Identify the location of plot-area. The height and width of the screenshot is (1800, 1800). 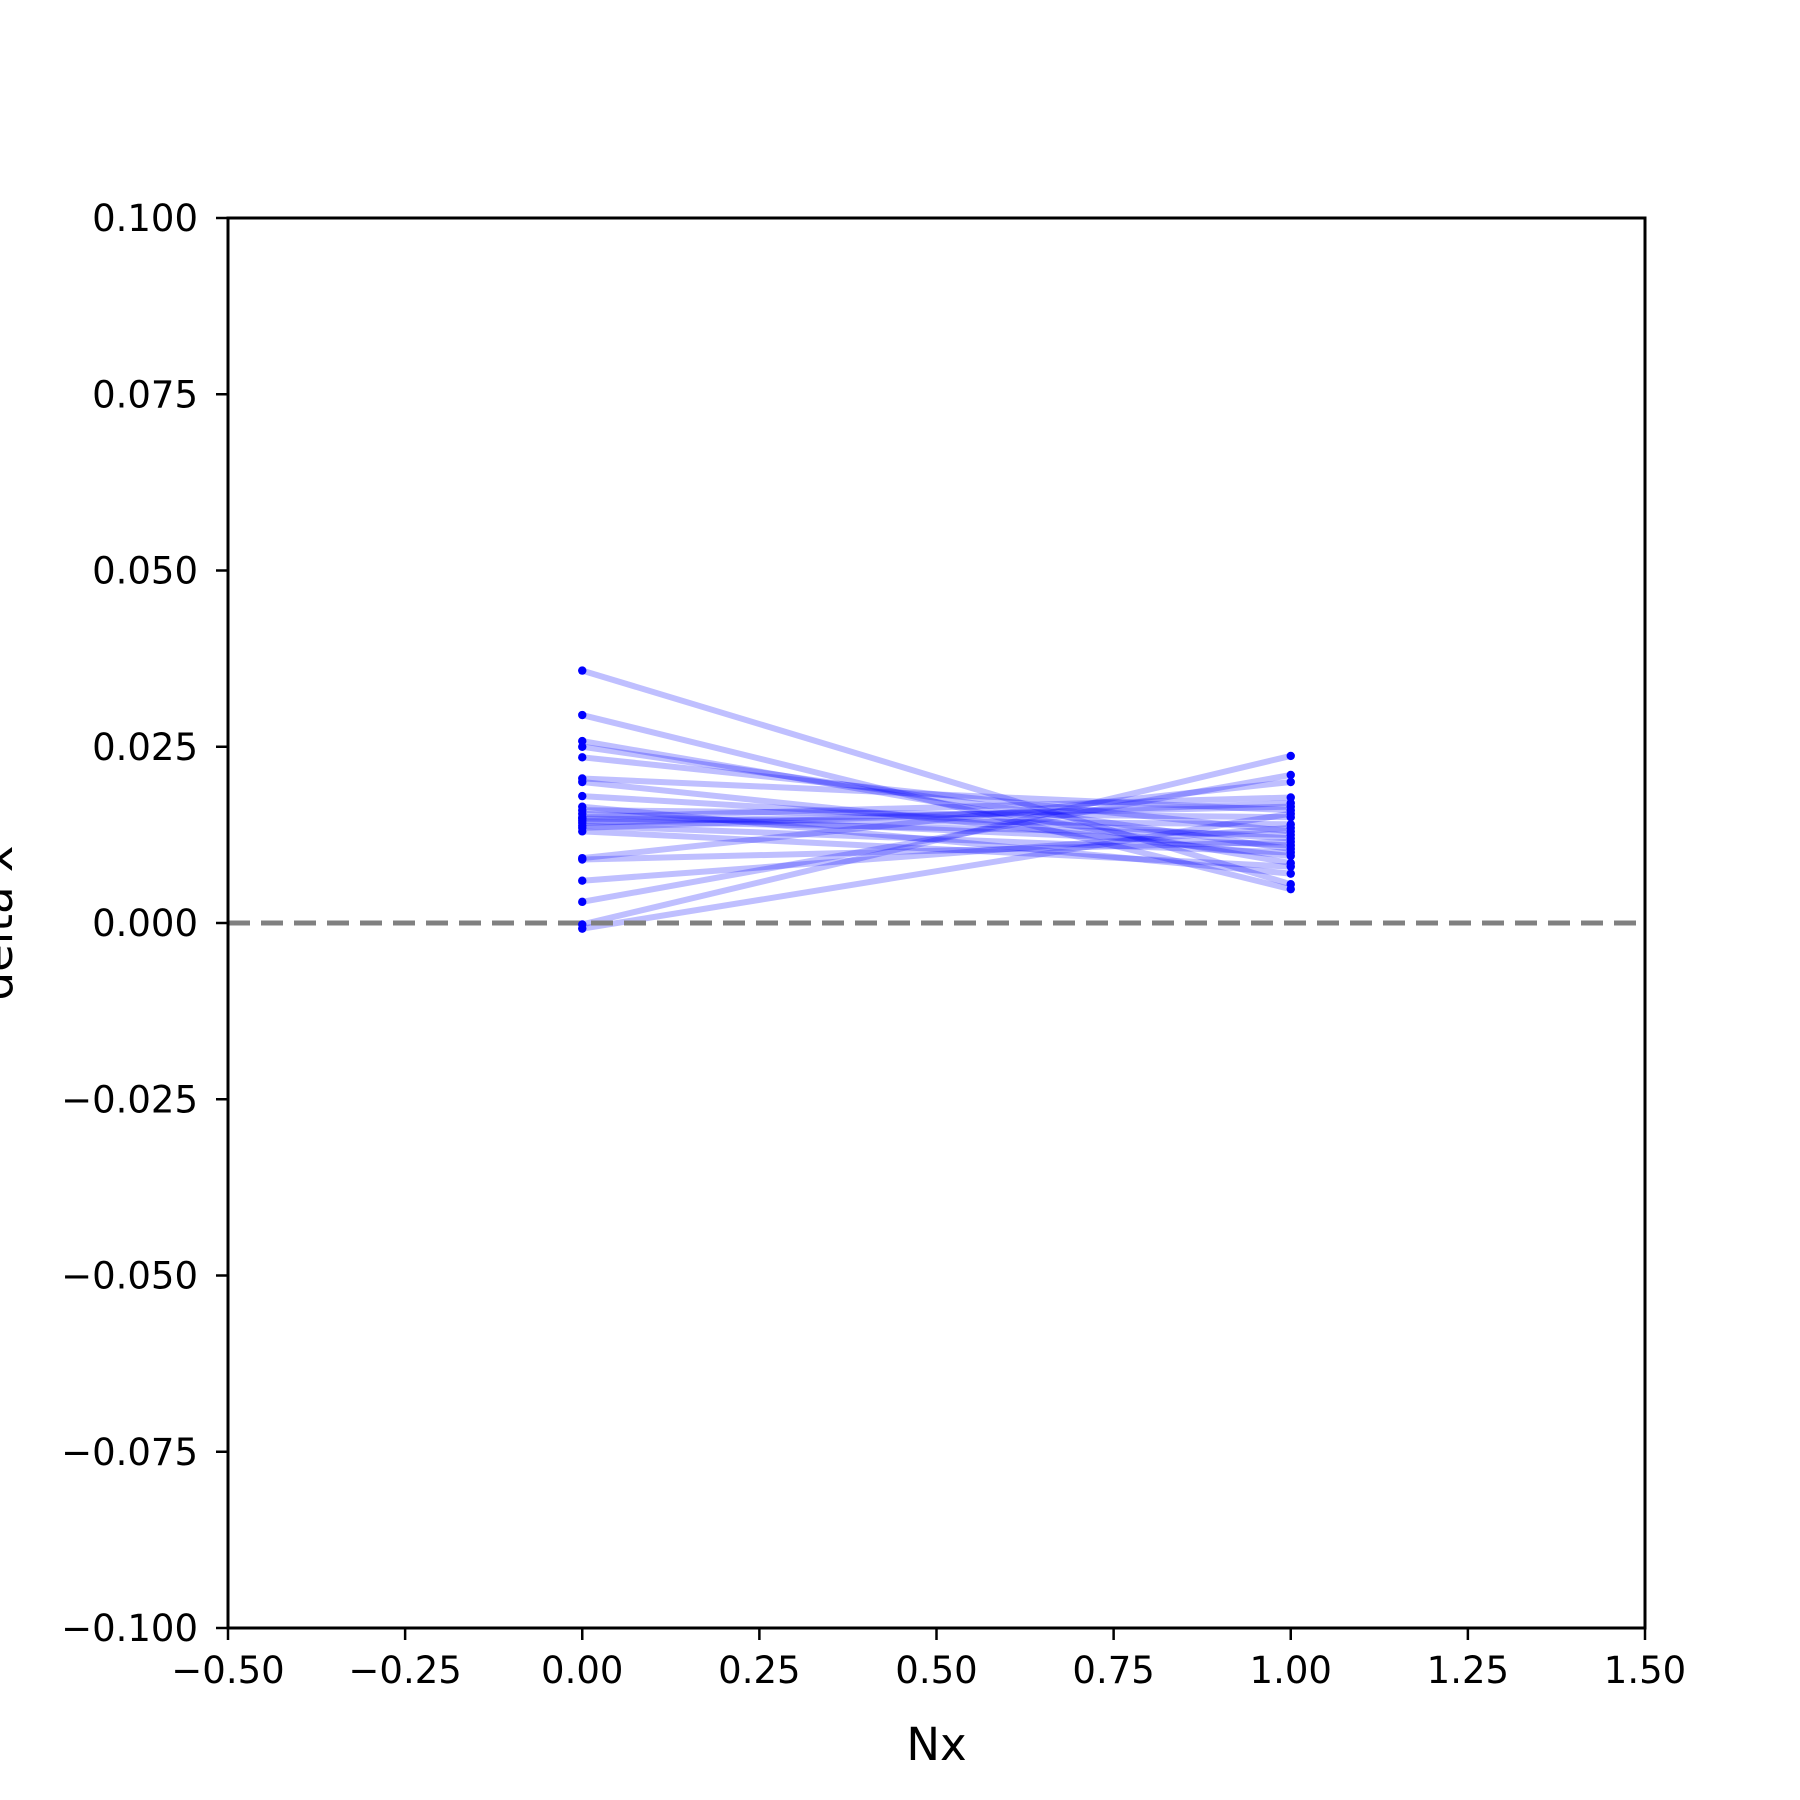
(936, 799).